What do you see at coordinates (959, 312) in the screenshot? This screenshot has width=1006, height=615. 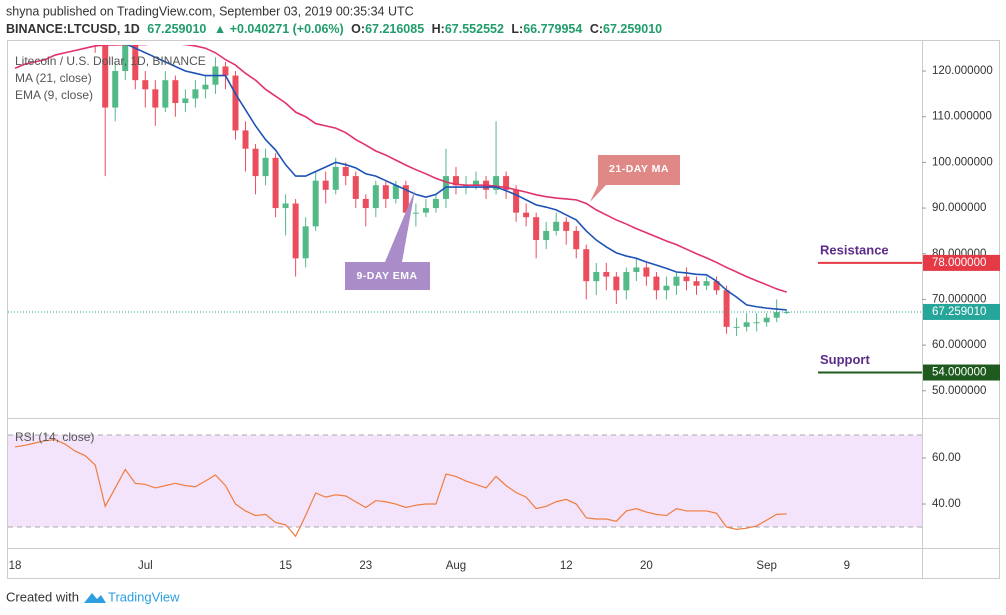 I see `last-price-label: 67.259010` at bounding box center [959, 312].